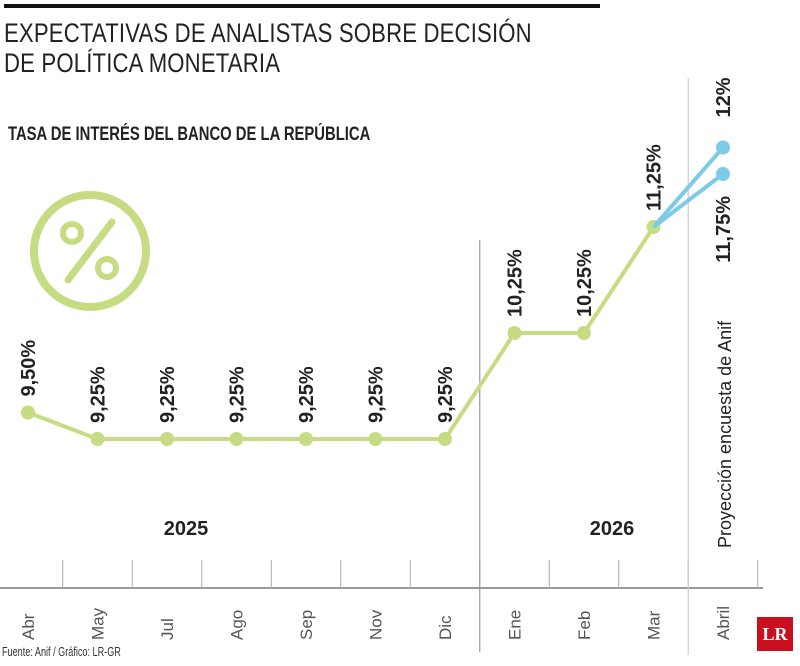  I want to click on title-line-1: EXPECTATIVAS DE ANALISTAS SOBRE DECISIÓN, so click(268, 33).